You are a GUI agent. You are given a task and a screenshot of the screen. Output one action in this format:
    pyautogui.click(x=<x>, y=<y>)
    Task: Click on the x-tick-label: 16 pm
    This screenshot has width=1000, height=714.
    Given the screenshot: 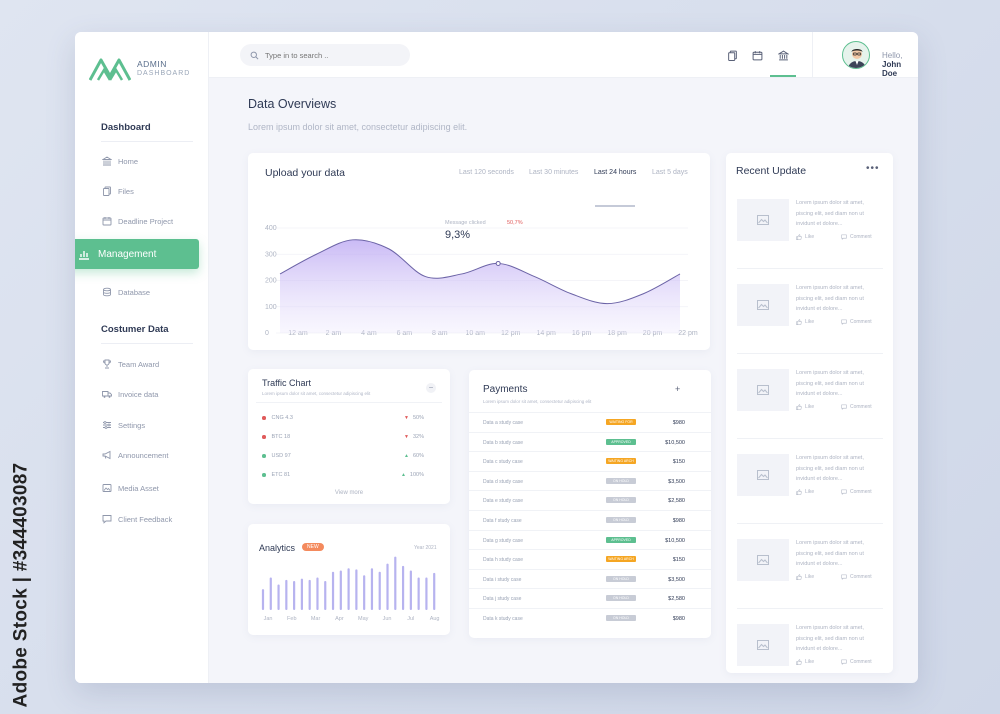 What is the action you would take?
    pyautogui.click(x=582, y=333)
    